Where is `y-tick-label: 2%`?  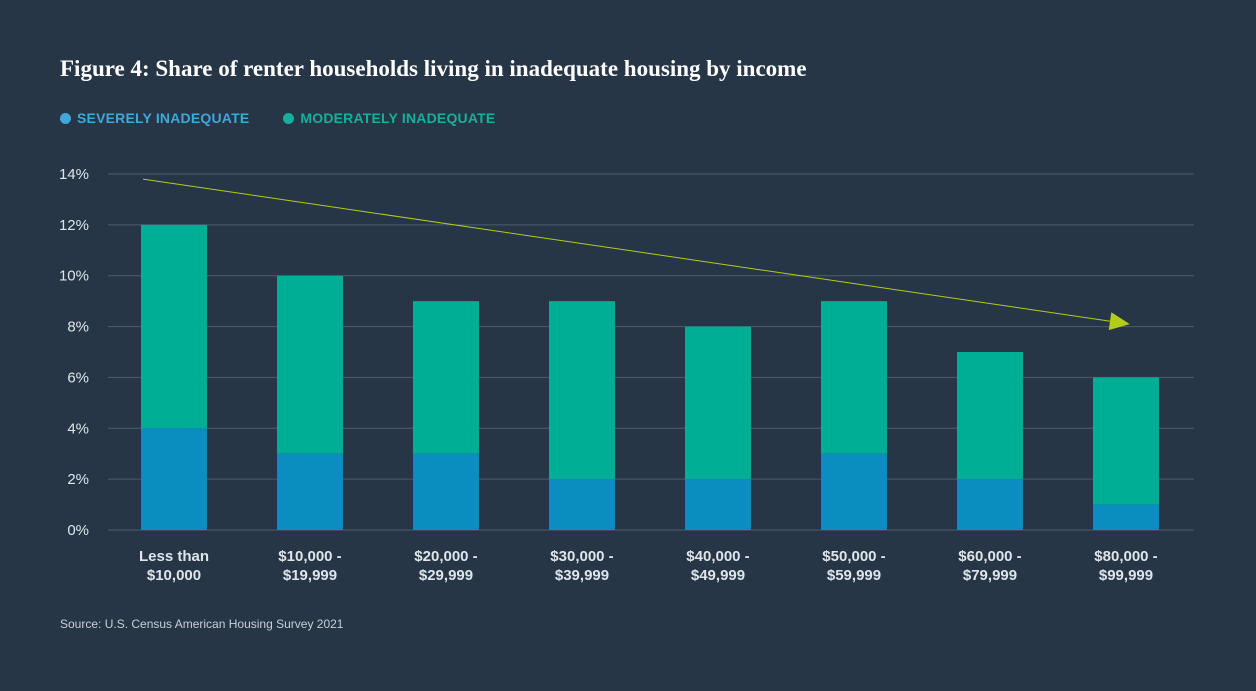
y-tick-label: 2% is located at coordinates (78, 479).